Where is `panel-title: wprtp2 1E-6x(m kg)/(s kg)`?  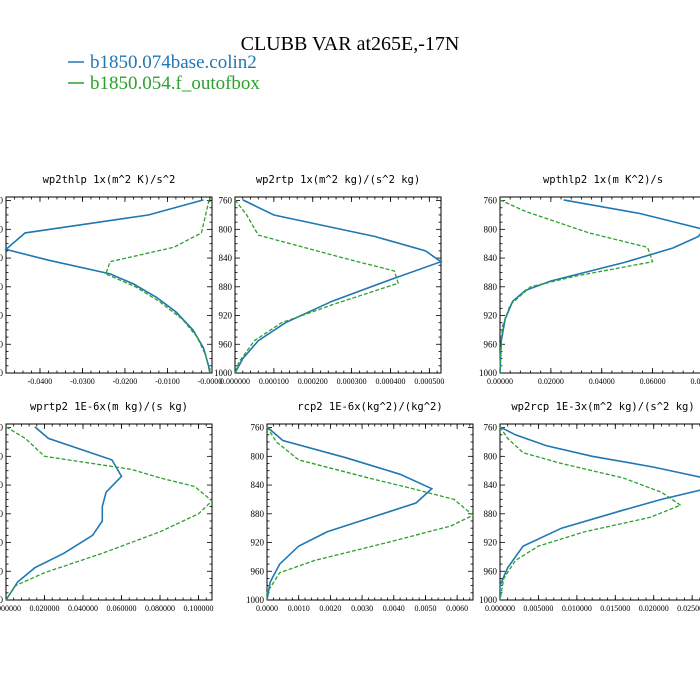
panel-title: wprtp2 1E-6x(m kg)/(s kg) is located at coordinates (109, 407).